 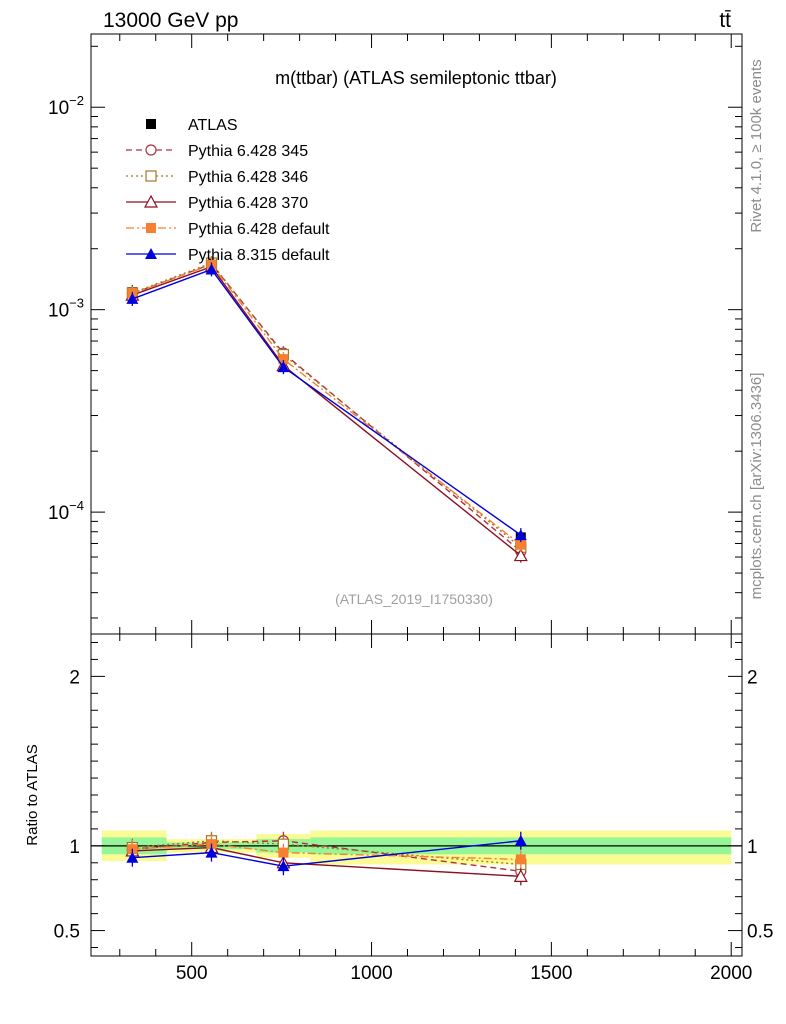 What do you see at coordinates (213, 125) in the screenshot?
I see `legend-label-atlas: ATLAS` at bounding box center [213, 125].